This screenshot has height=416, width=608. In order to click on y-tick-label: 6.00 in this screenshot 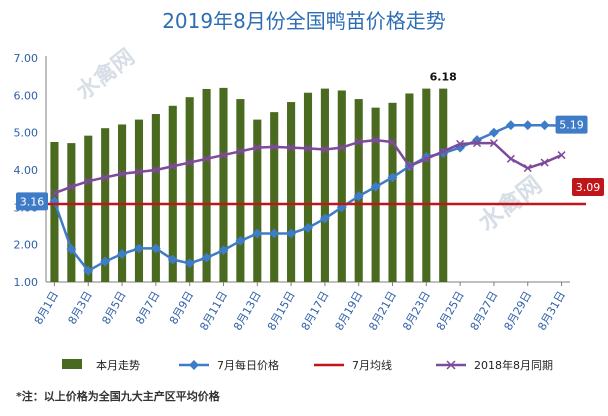, I will do `click(26, 95)`.